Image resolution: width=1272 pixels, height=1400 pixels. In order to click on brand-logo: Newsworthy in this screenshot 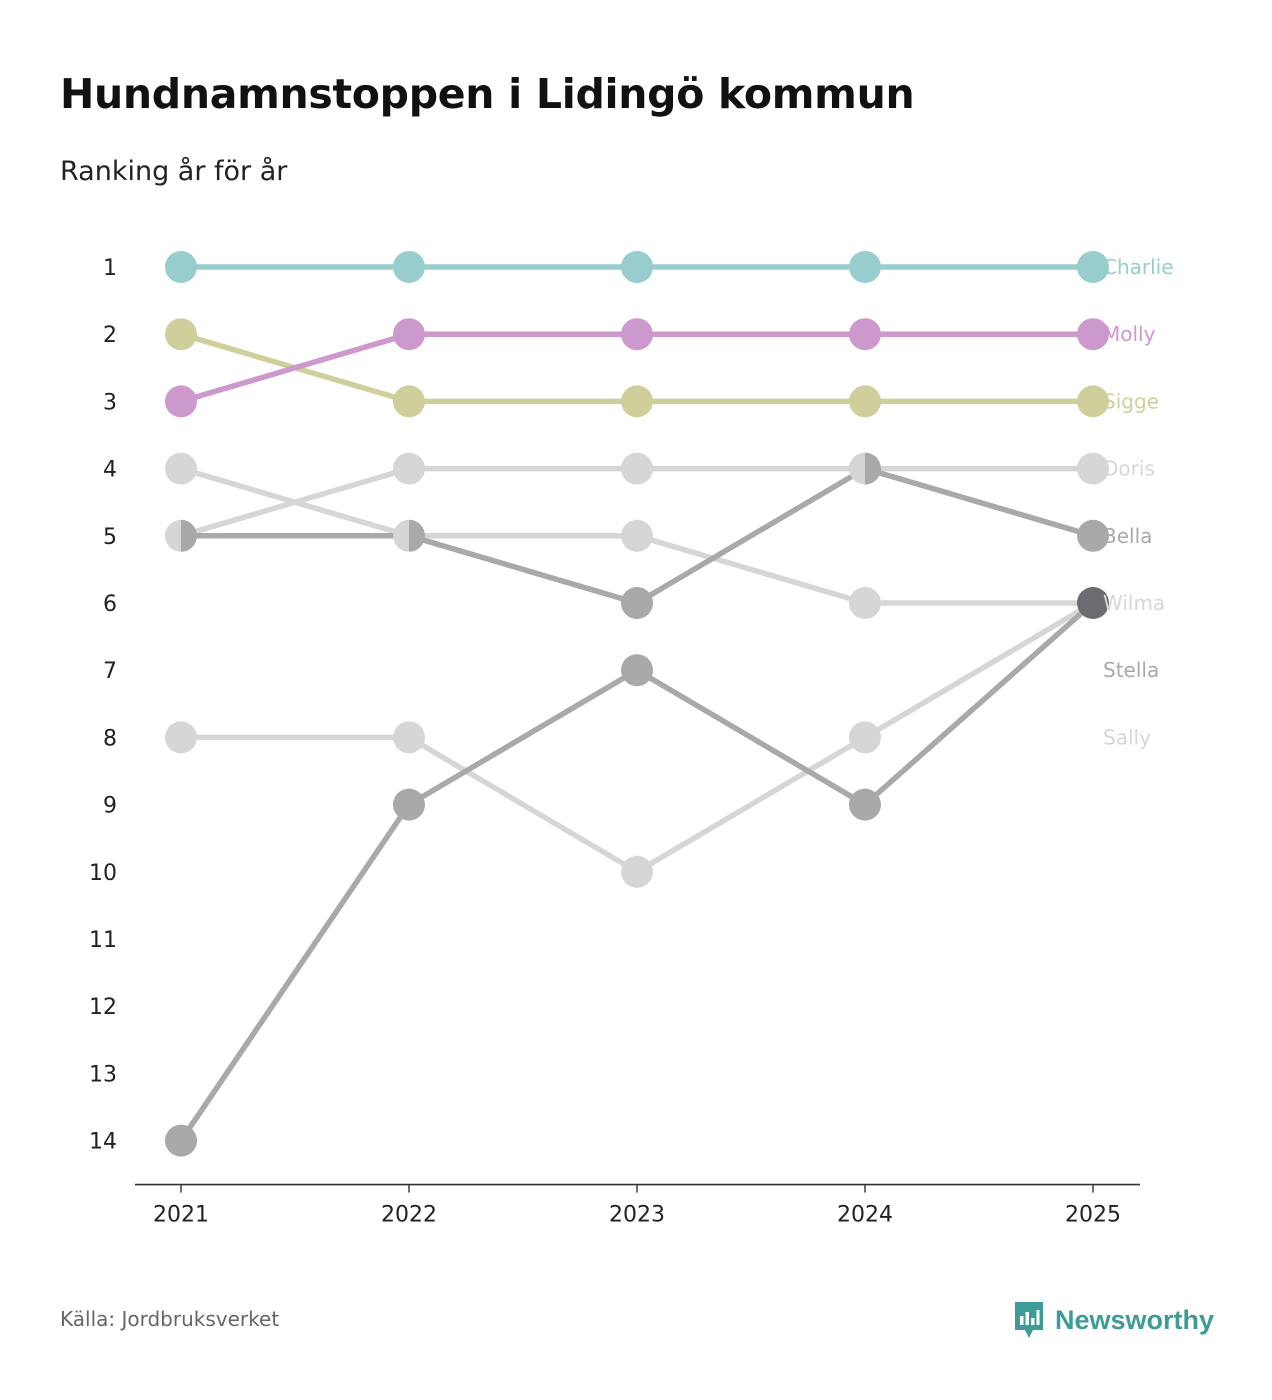, I will do `click(1113, 1320)`.